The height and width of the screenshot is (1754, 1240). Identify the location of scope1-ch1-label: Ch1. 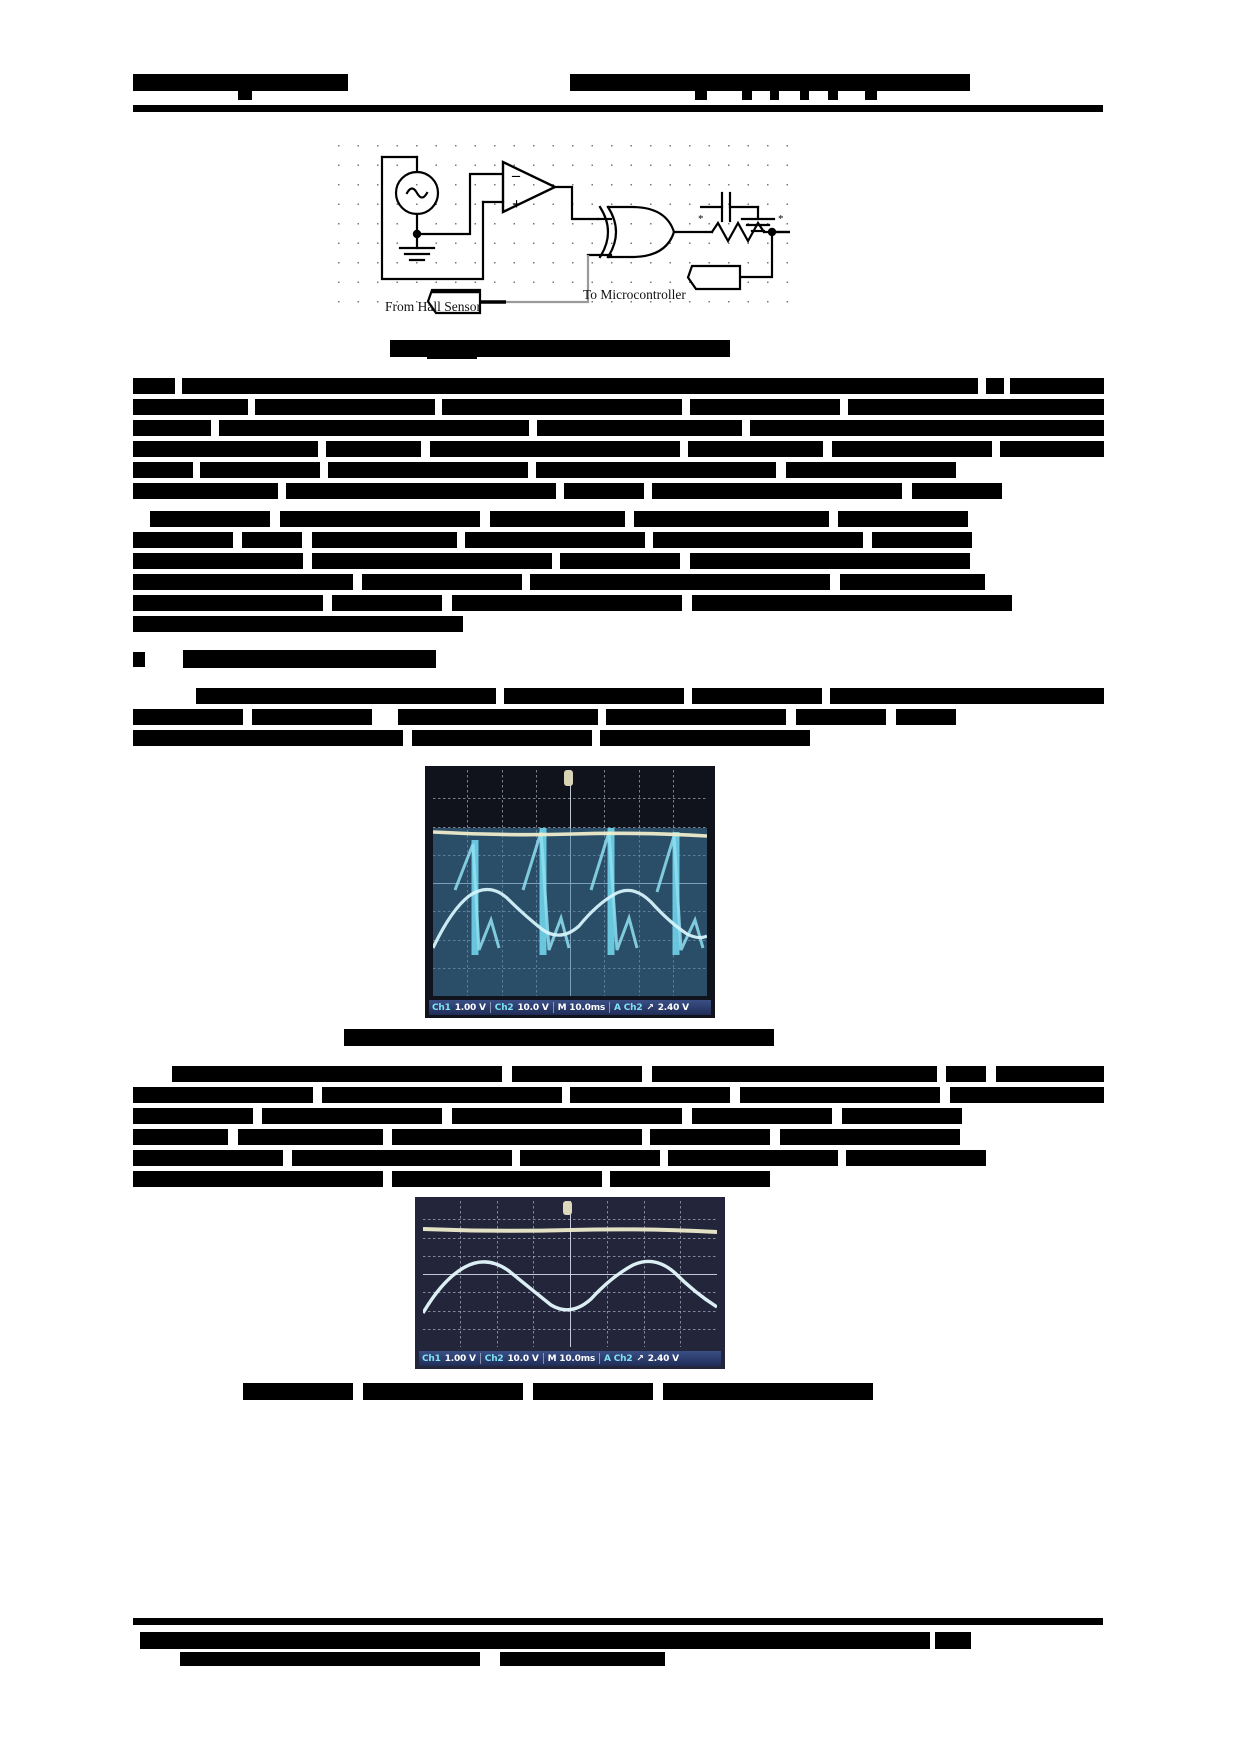
(441, 1007).